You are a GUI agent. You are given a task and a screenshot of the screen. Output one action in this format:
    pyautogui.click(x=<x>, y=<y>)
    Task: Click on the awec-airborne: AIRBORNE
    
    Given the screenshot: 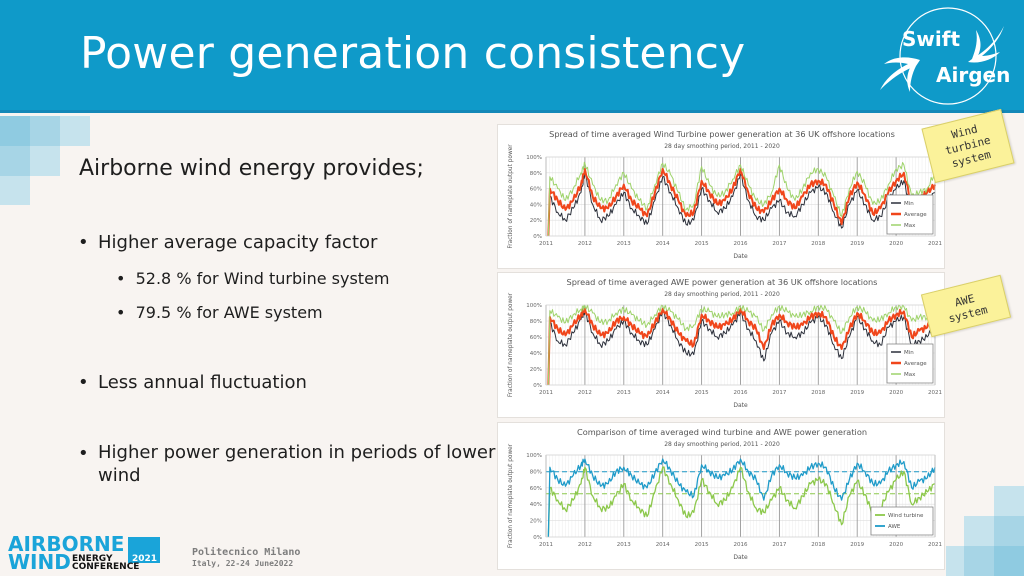 What is the action you would take?
    pyautogui.click(x=66, y=544)
    